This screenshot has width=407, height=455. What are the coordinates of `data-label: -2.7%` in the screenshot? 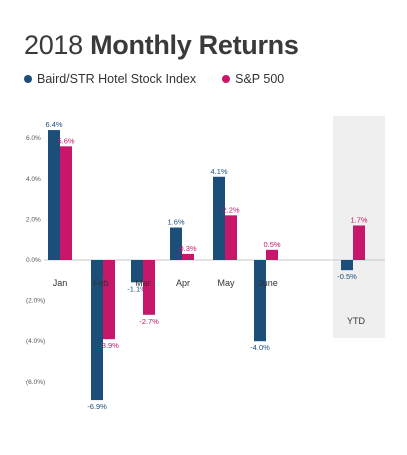 It's located at (149, 321).